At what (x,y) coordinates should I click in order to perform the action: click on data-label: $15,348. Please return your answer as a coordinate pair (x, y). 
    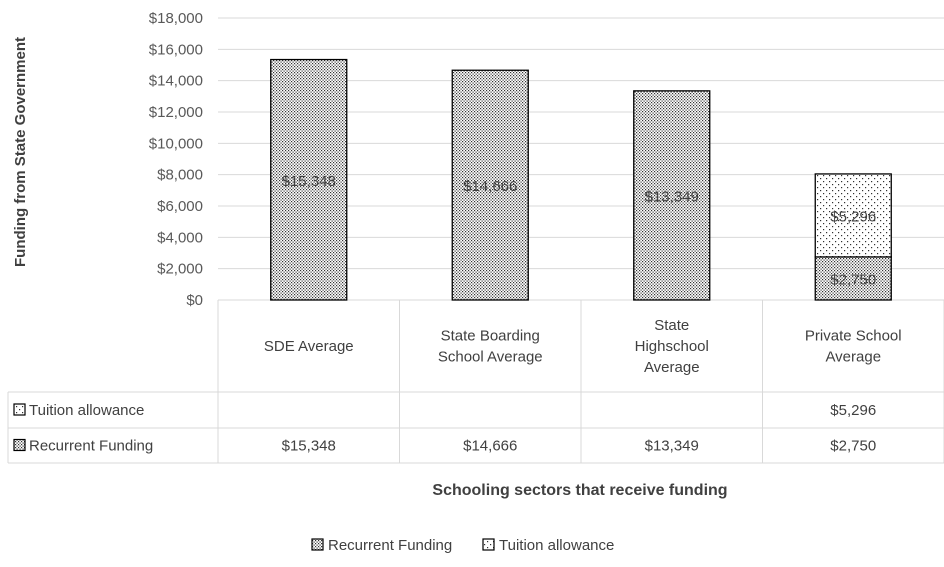
    Looking at the image, I should click on (309, 181).